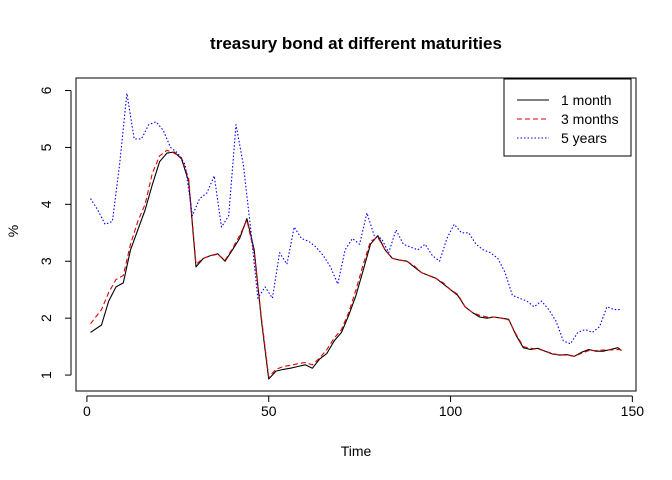  What do you see at coordinates (364, 407) in the screenshot?
I see `x-axis: 0 50 100 150` at bounding box center [364, 407].